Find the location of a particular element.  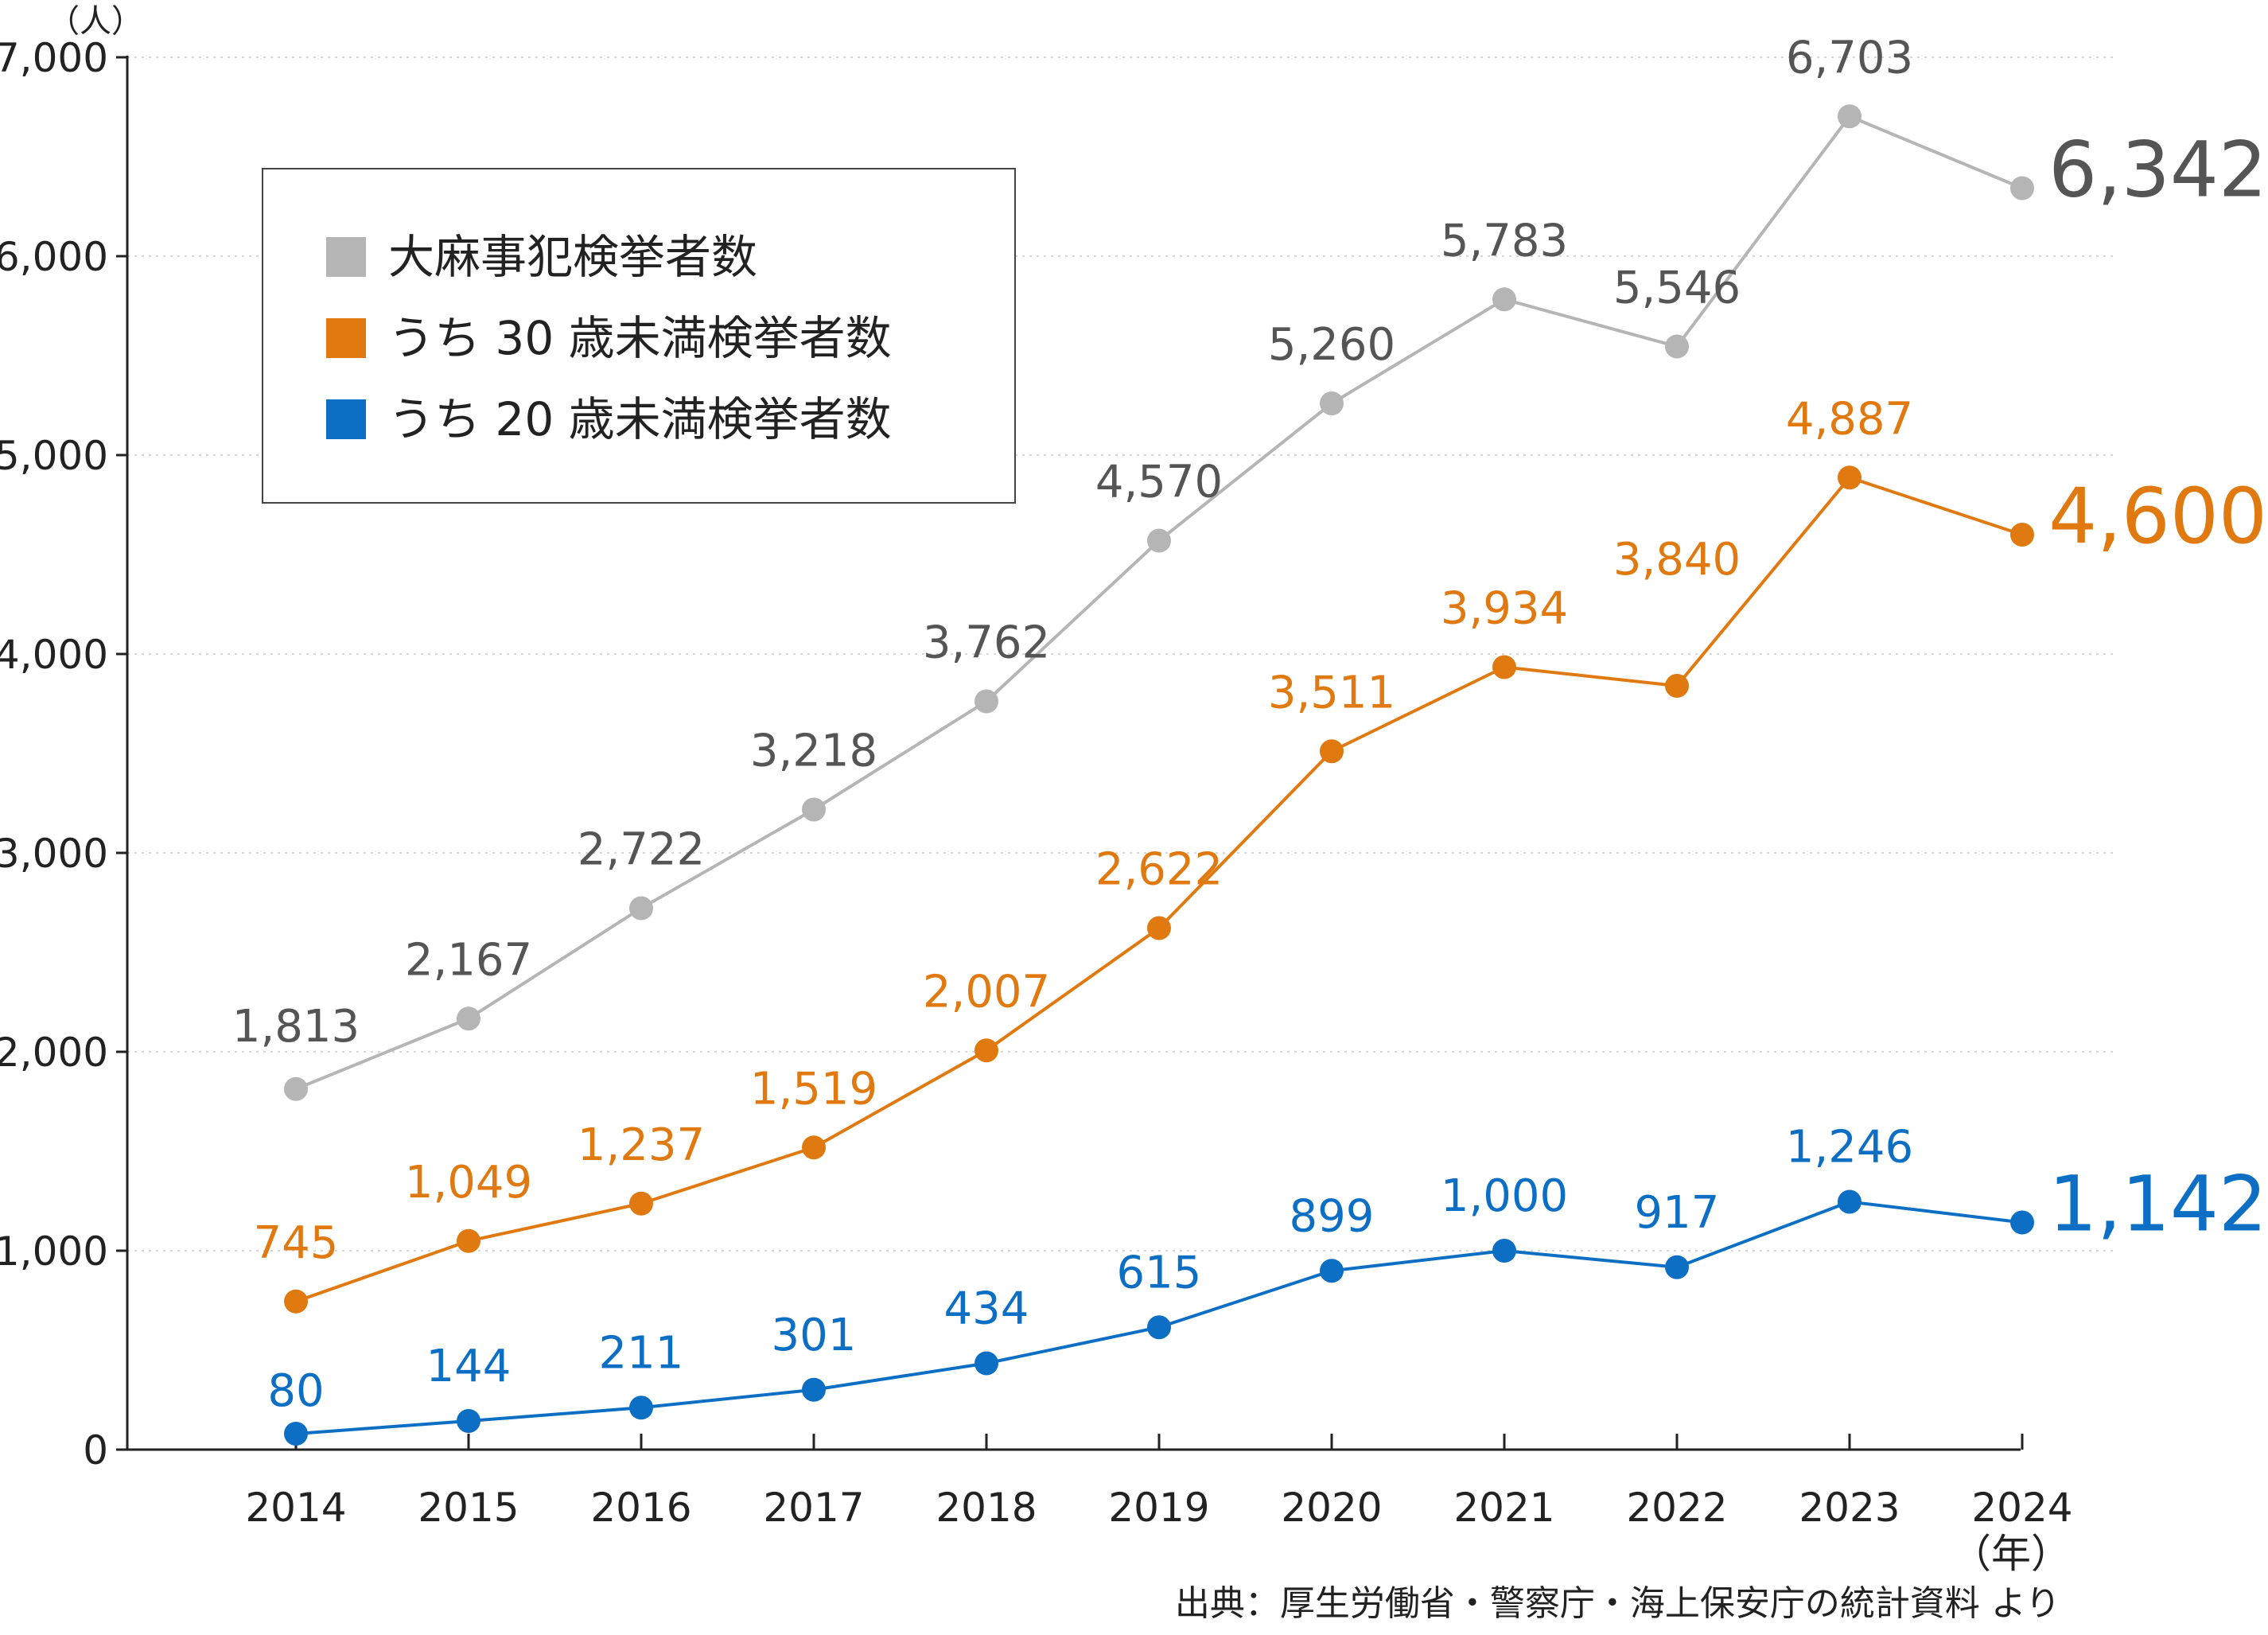

legend-box is located at coordinates (639, 336).